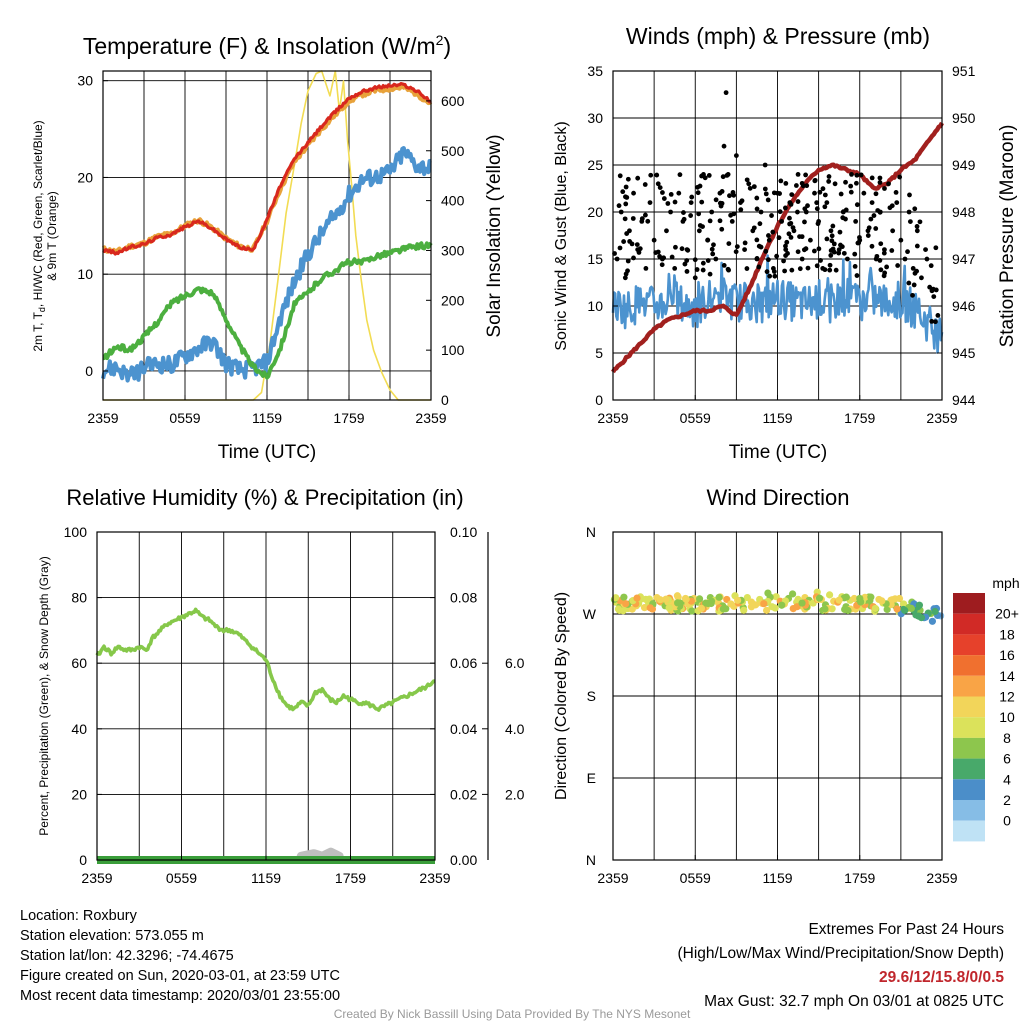 This screenshot has height=1024, width=1024. What do you see at coordinates (859, 418) in the screenshot?
I see `x-tick-label: 1759` at bounding box center [859, 418].